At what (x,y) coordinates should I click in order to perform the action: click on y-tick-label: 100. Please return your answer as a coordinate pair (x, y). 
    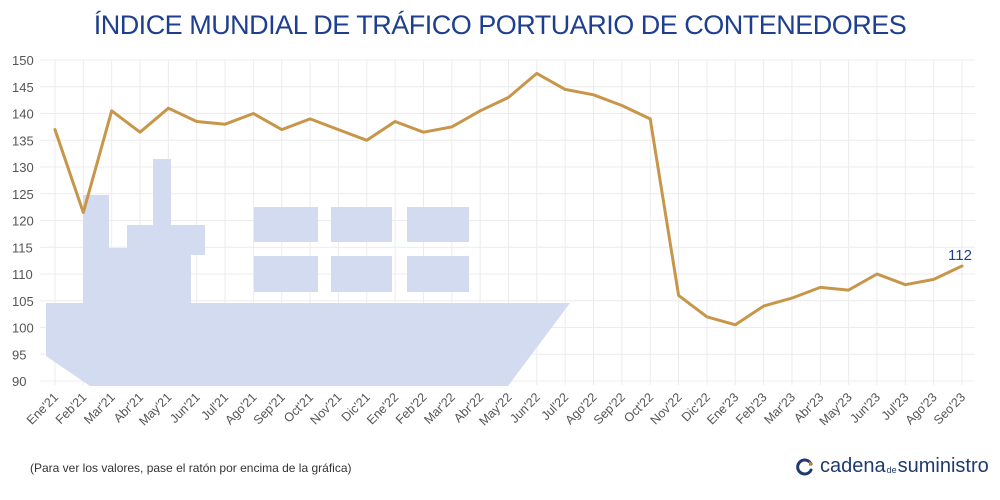
    Looking at the image, I should click on (23, 328).